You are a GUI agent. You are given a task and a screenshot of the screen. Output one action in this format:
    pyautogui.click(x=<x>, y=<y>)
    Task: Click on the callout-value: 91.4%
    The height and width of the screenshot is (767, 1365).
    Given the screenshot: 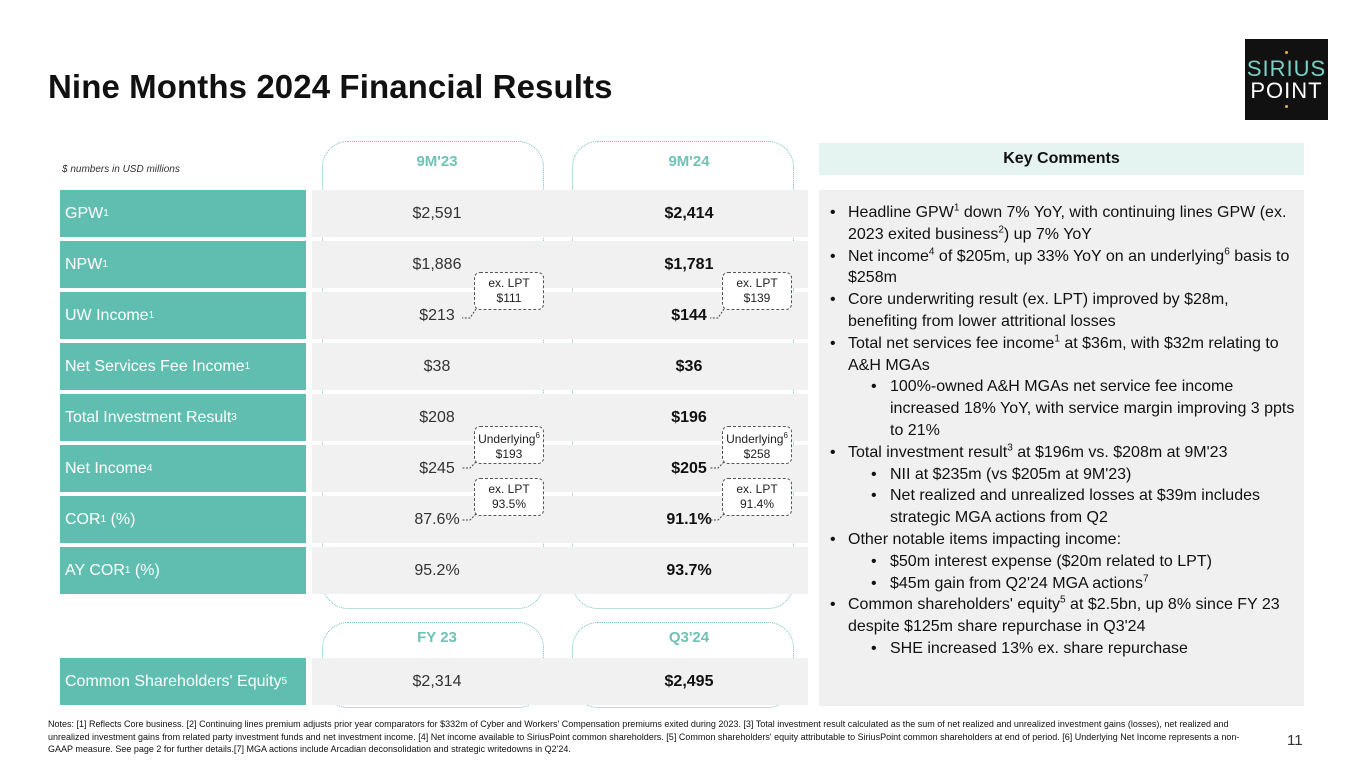 What is the action you would take?
    pyautogui.click(x=757, y=504)
    